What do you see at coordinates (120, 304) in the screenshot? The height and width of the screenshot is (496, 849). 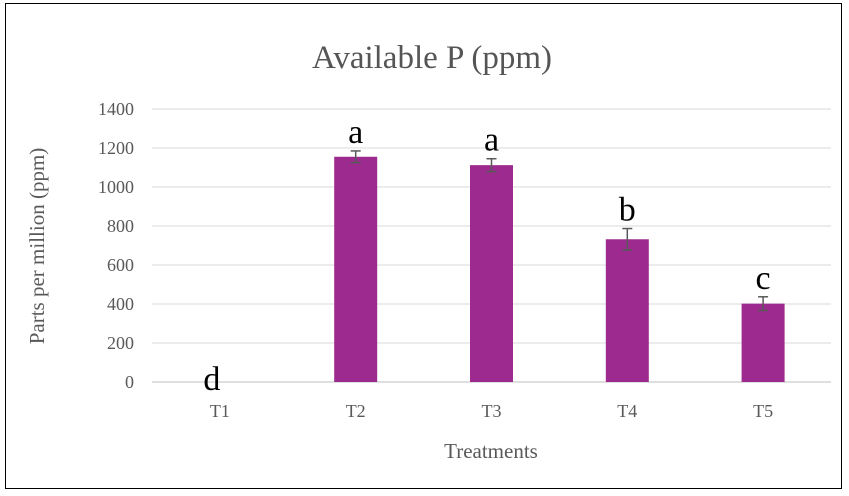 I see `y-tick-label: 400` at bounding box center [120, 304].